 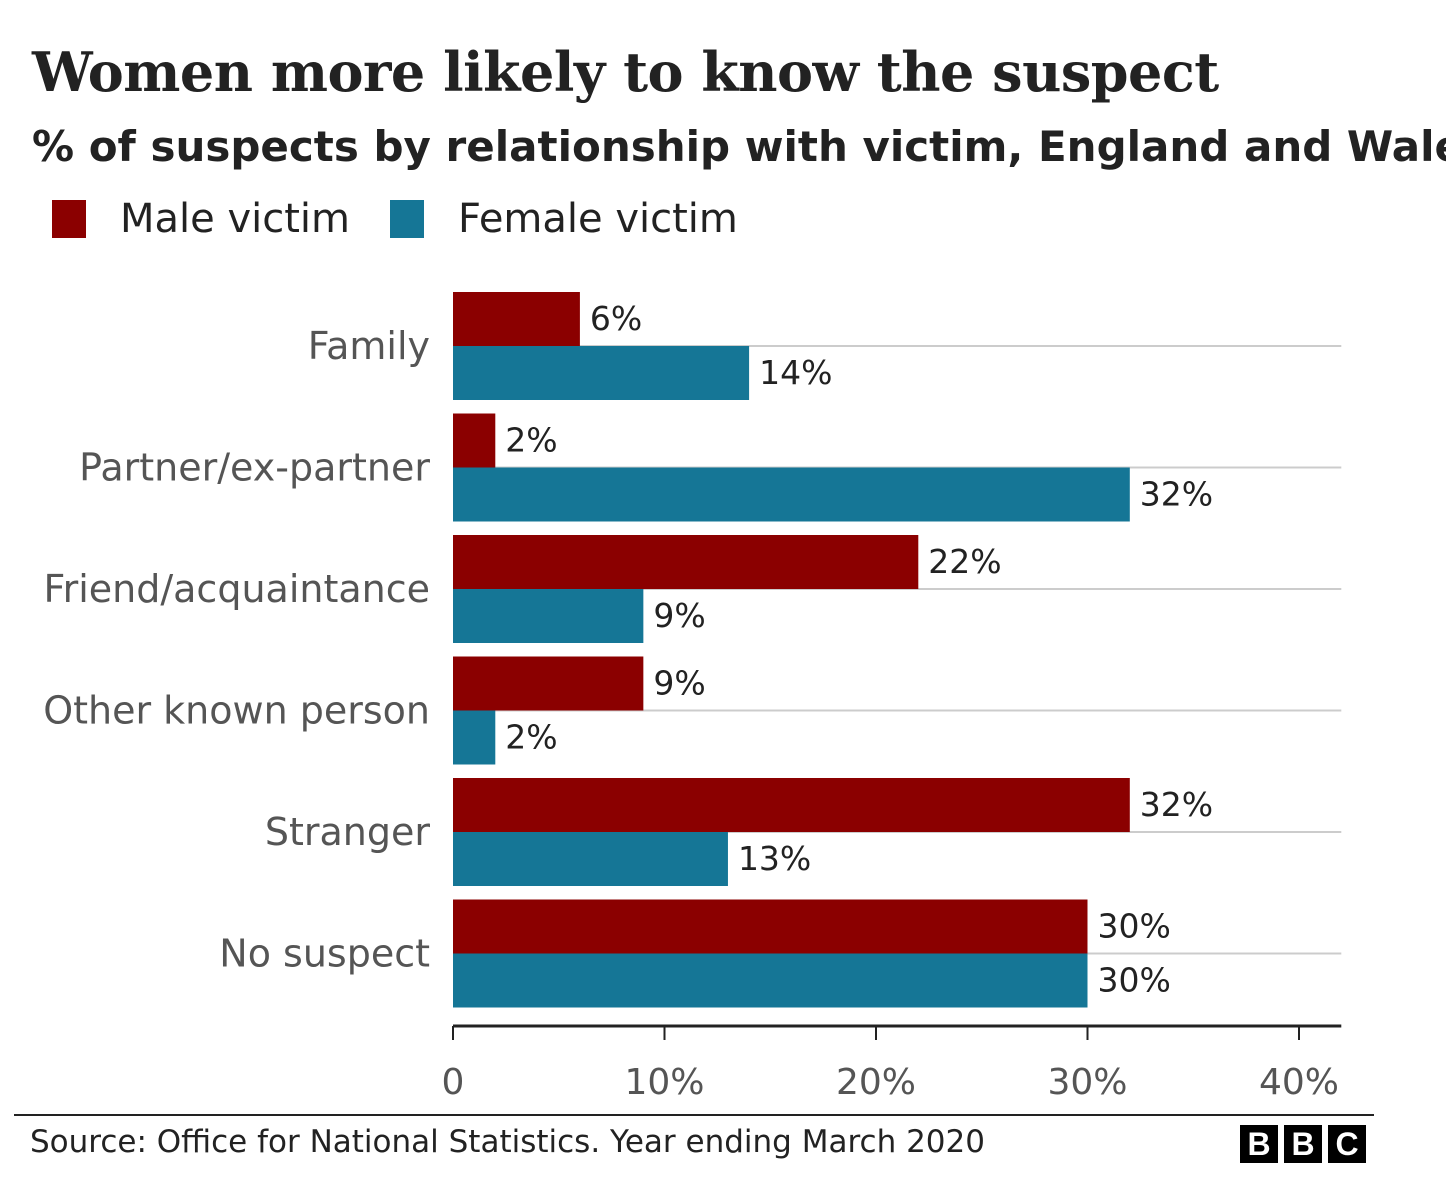 I want to click on legend-swatch-male, so click(x=69, y=219).